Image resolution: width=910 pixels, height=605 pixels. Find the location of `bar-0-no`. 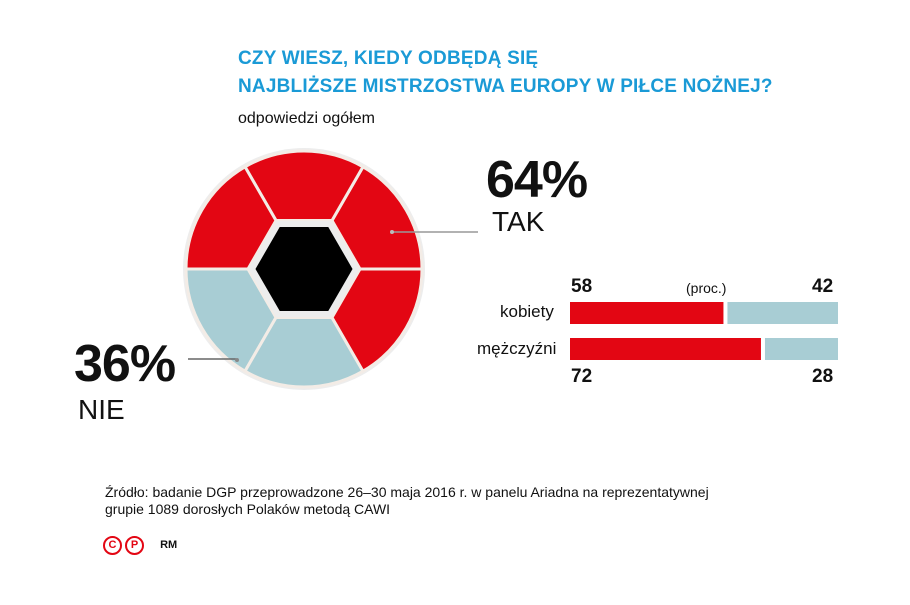

bar-0-no is located at coordinates (782, 313).